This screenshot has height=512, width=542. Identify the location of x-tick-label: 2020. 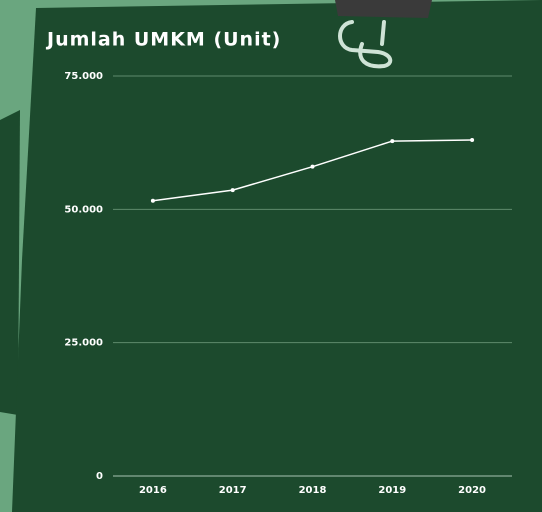
(472, 490).